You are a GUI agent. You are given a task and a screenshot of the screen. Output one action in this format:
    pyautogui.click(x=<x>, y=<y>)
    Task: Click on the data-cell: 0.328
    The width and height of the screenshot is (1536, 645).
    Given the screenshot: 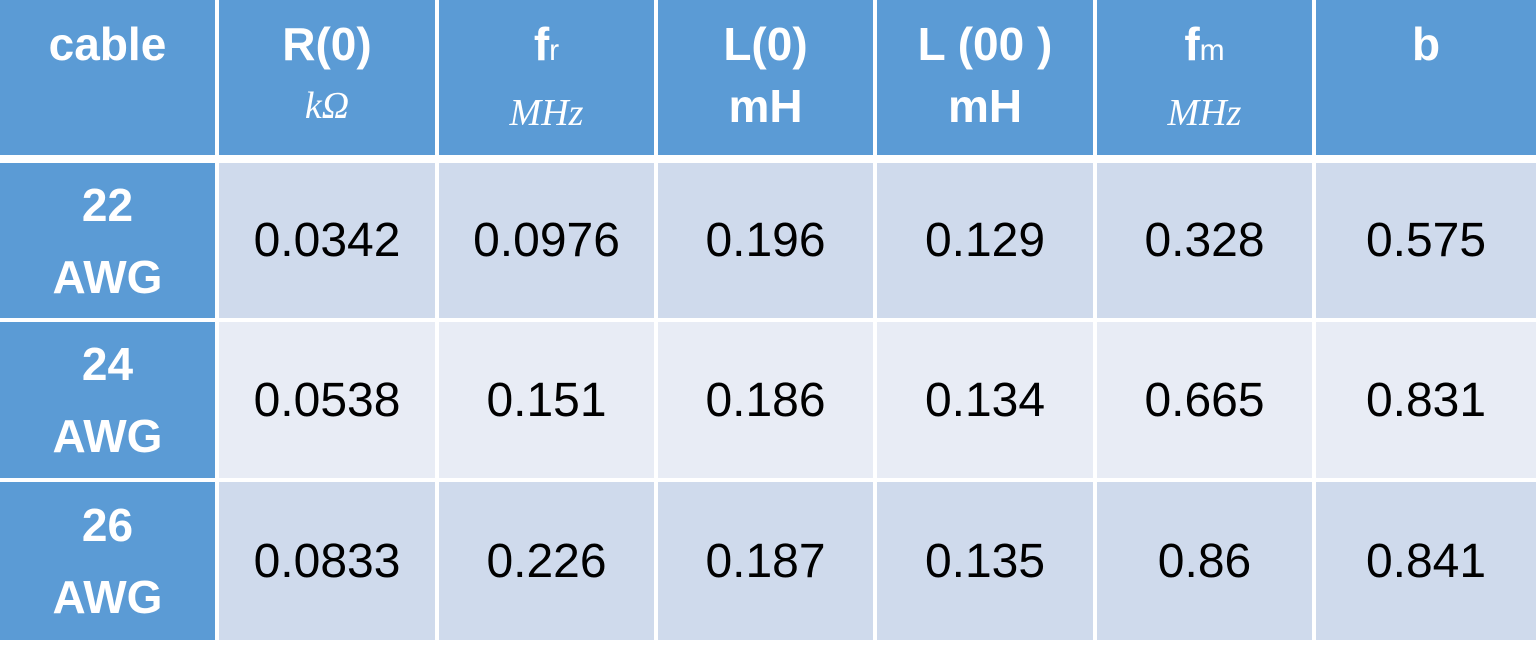 What is the action you would take?
    pyautogui.click(x=1204, y=240)
    